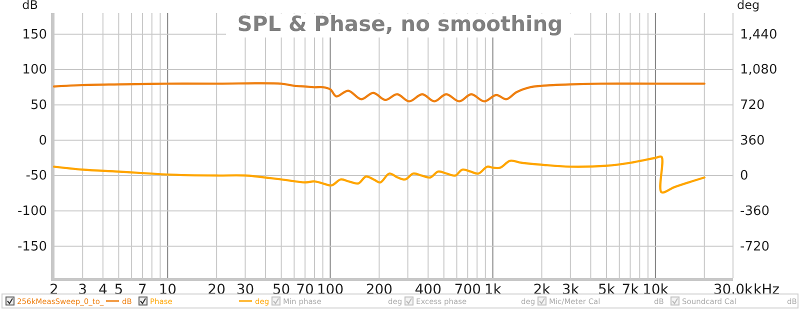 This screenshot has height=309, width=800. Describe the element at coordinates (32, 246) in the screenshot. I see `y-tick-label: -150` at that location.